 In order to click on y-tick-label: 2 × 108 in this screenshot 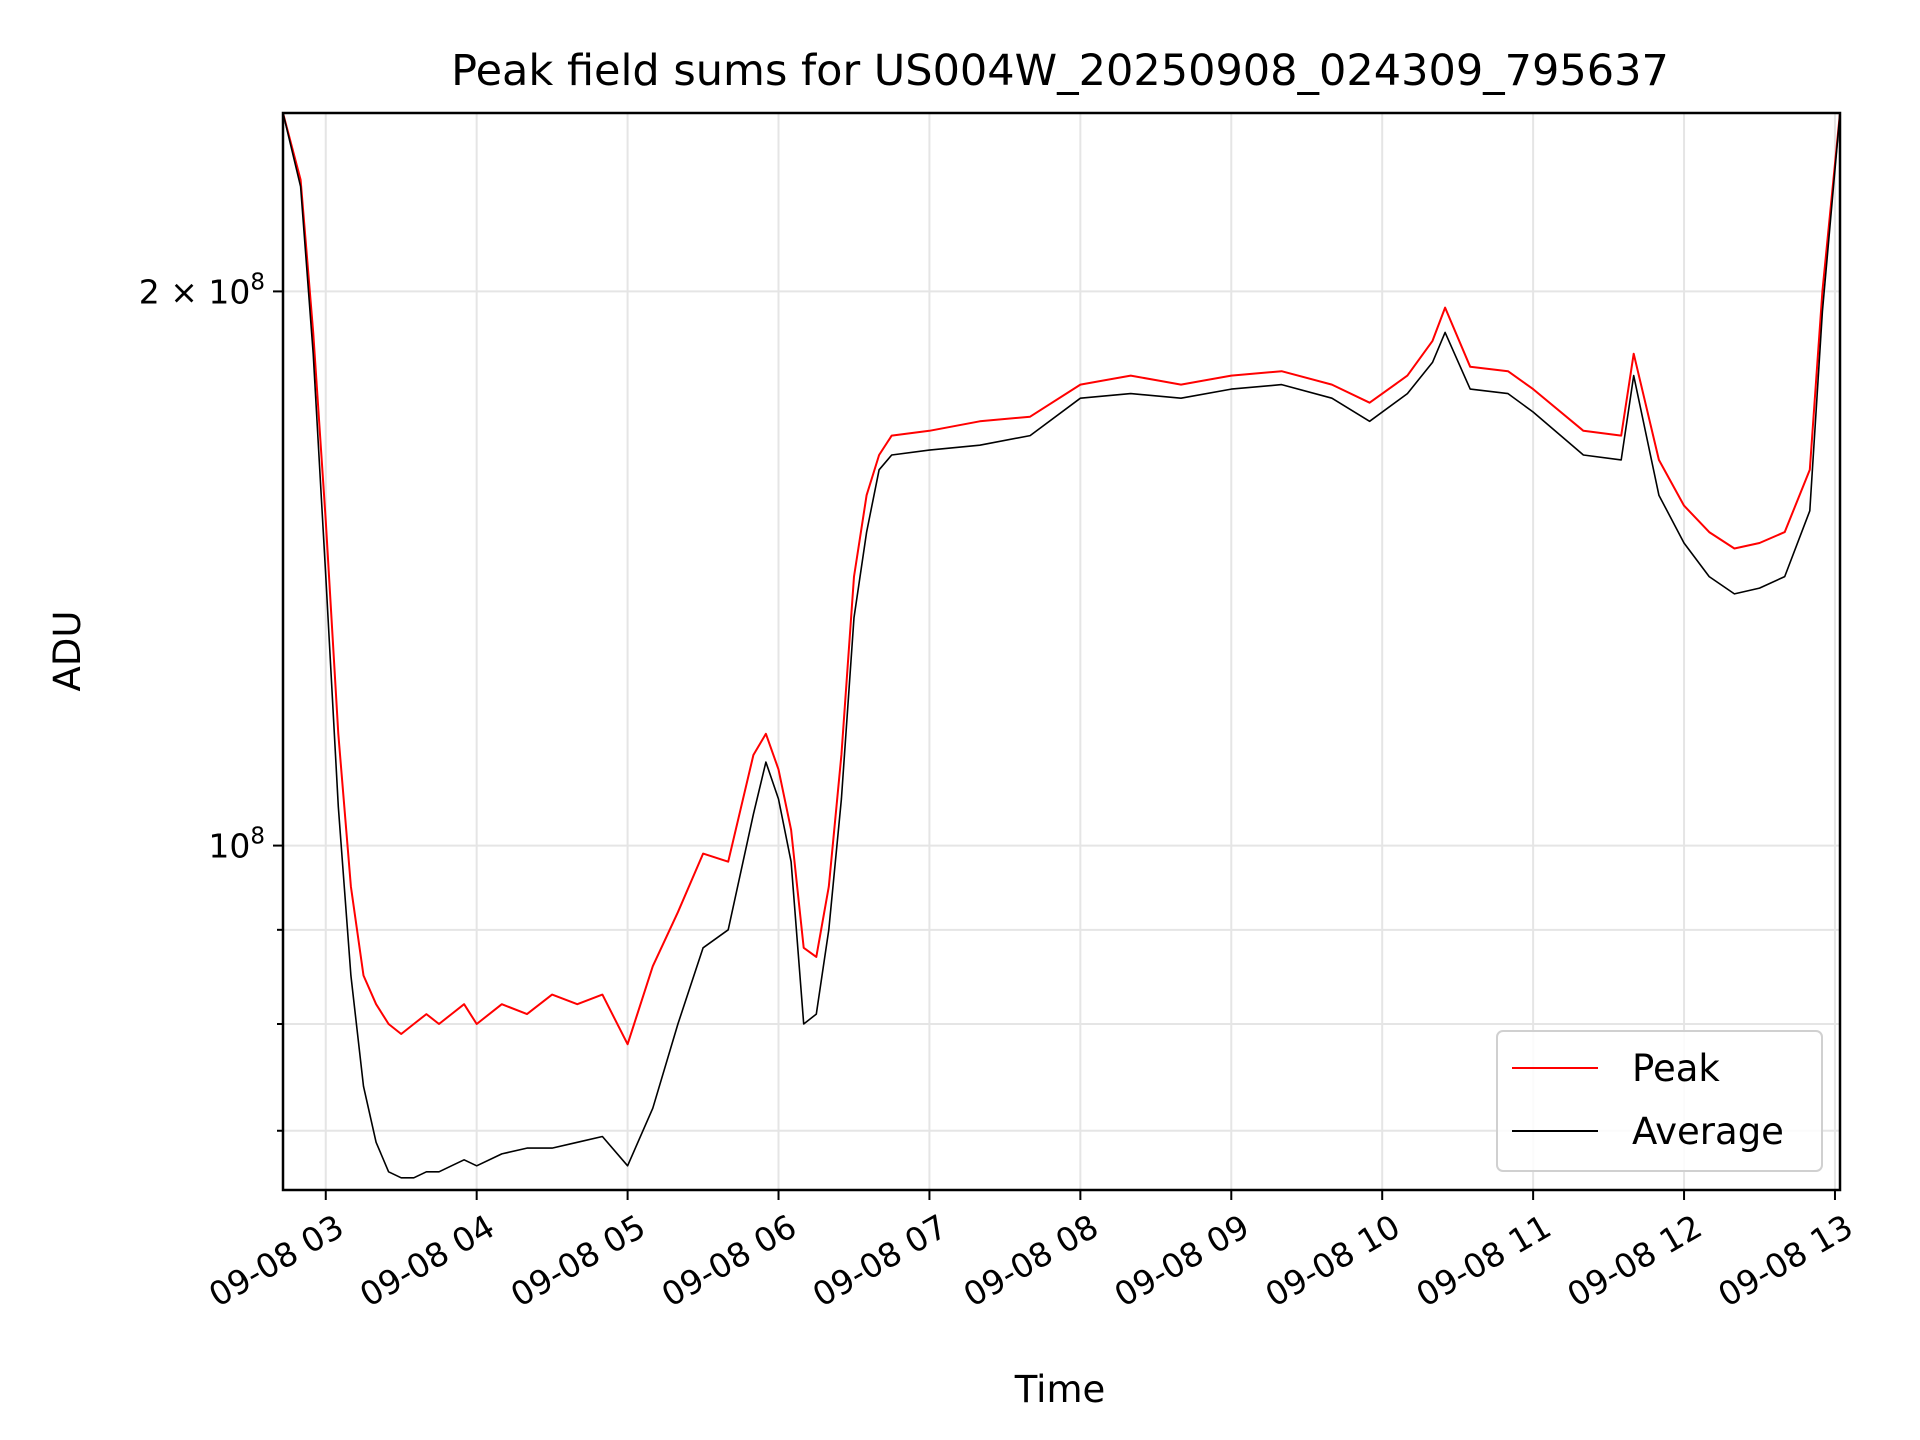, I will do `click(202, 290)`.